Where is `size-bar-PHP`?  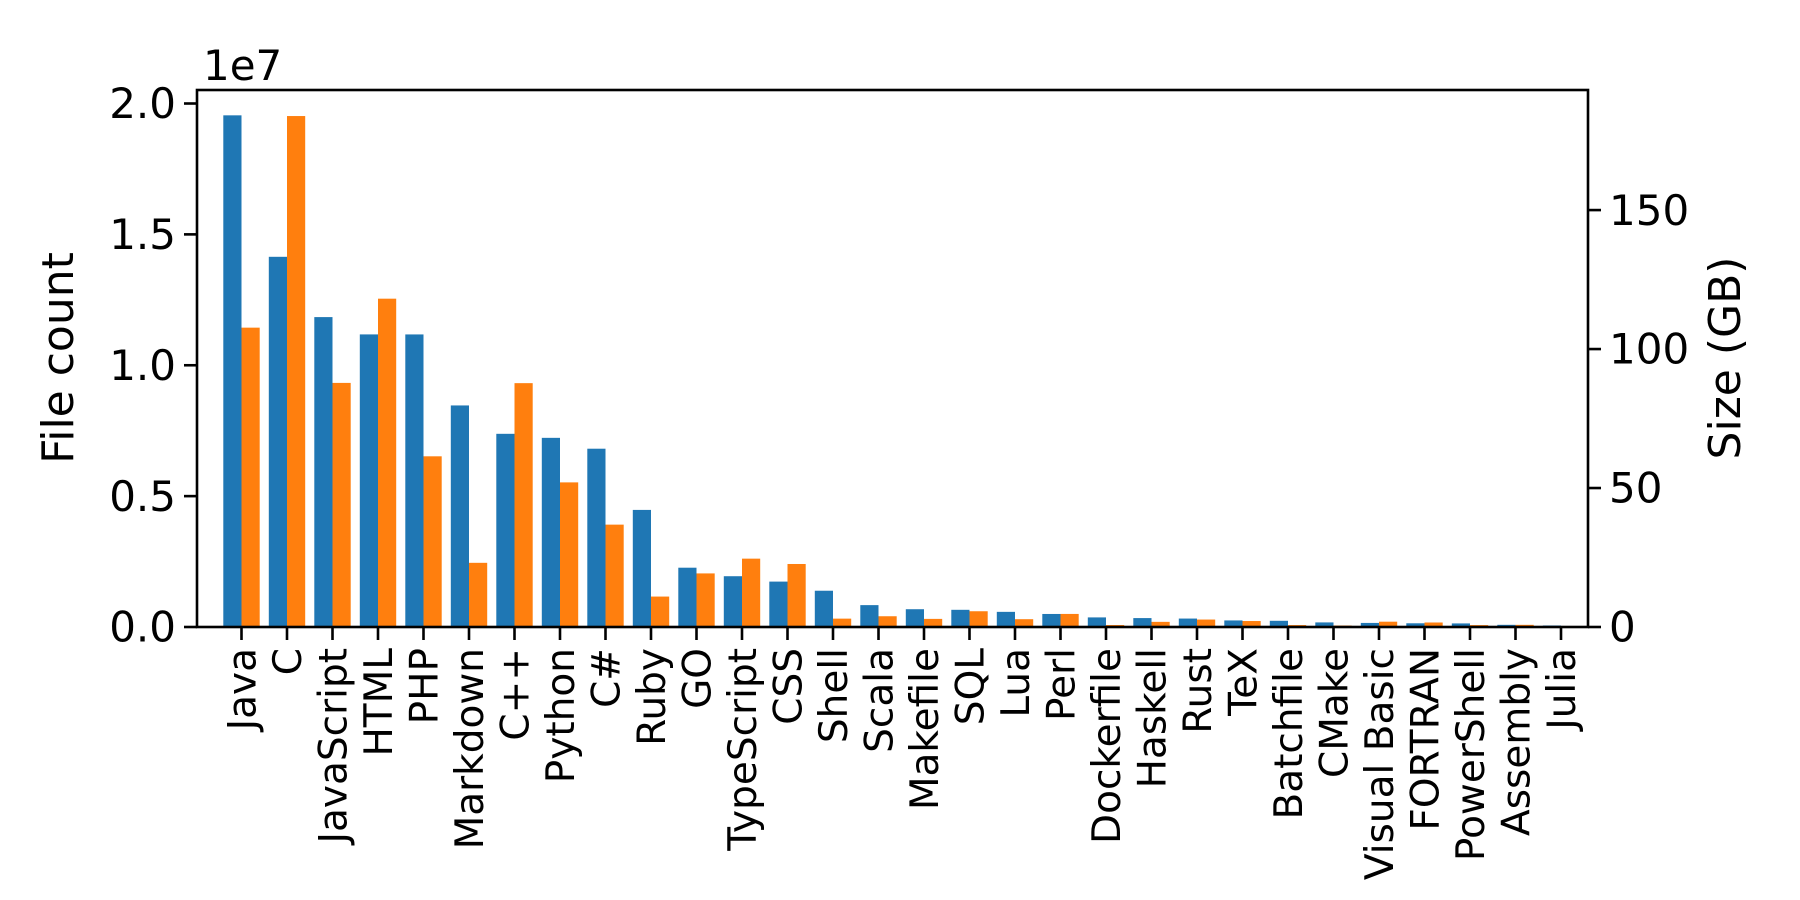
size-bar-PHP is located at coordinates (432, 541).